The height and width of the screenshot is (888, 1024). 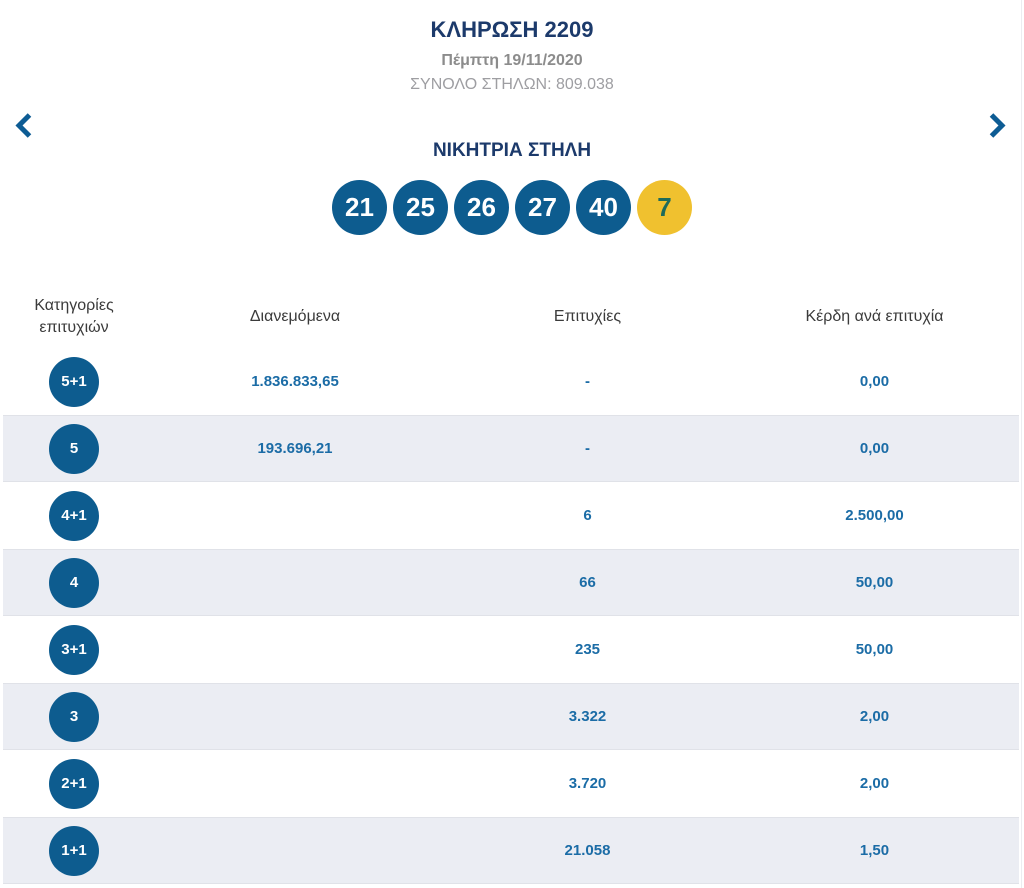 I want to click on category-badge: 3+1, so click(x=74, y=649).